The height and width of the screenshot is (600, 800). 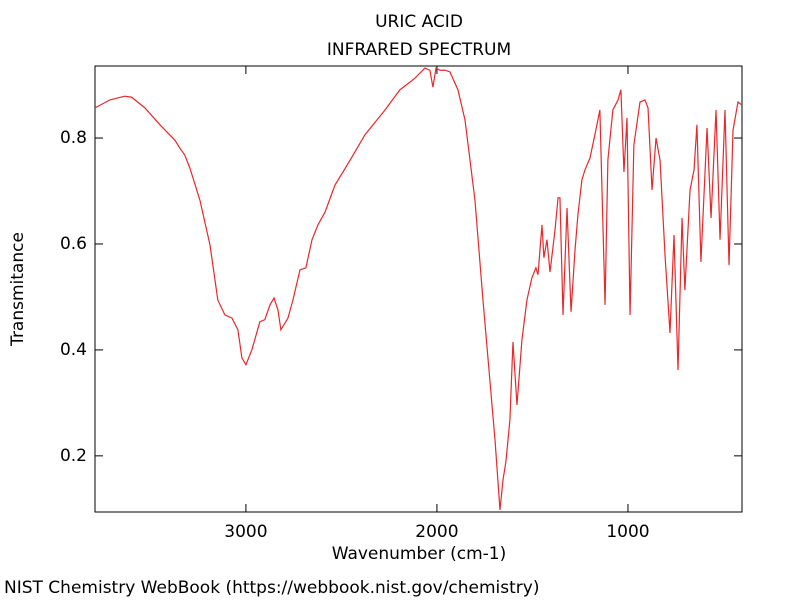 I want to click on y-tick-label: 0.2, so click(x=73, y=456).